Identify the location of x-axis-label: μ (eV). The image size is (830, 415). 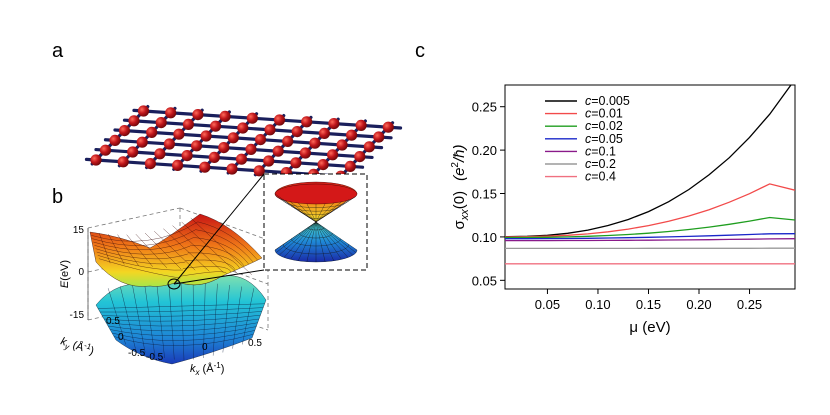
(649, 327).